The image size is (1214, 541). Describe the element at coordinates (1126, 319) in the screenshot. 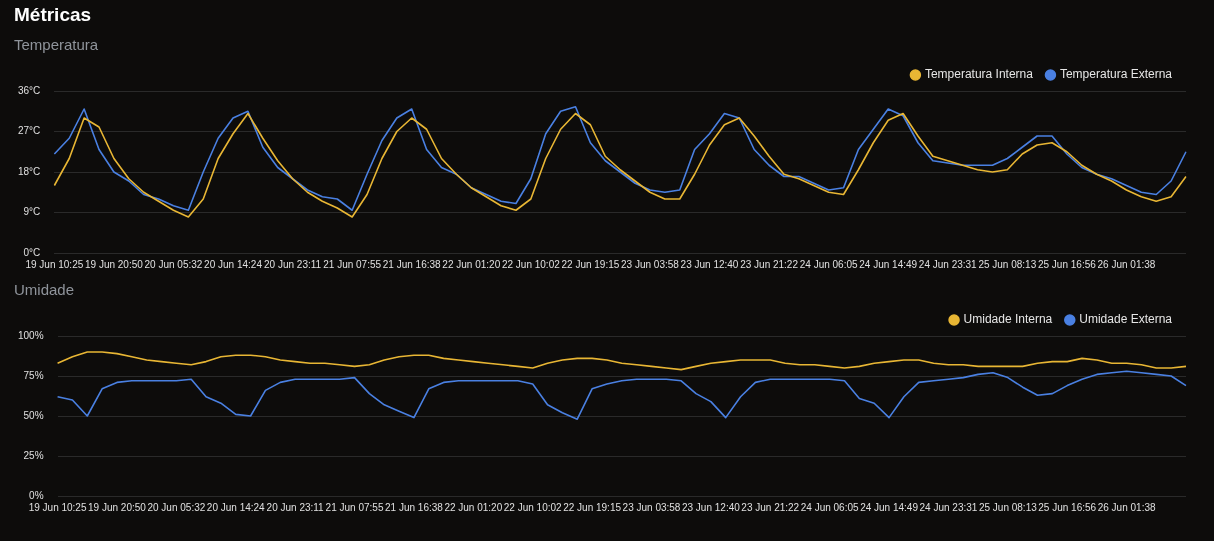

I see `legend-label: Umidade Externa` at that location.